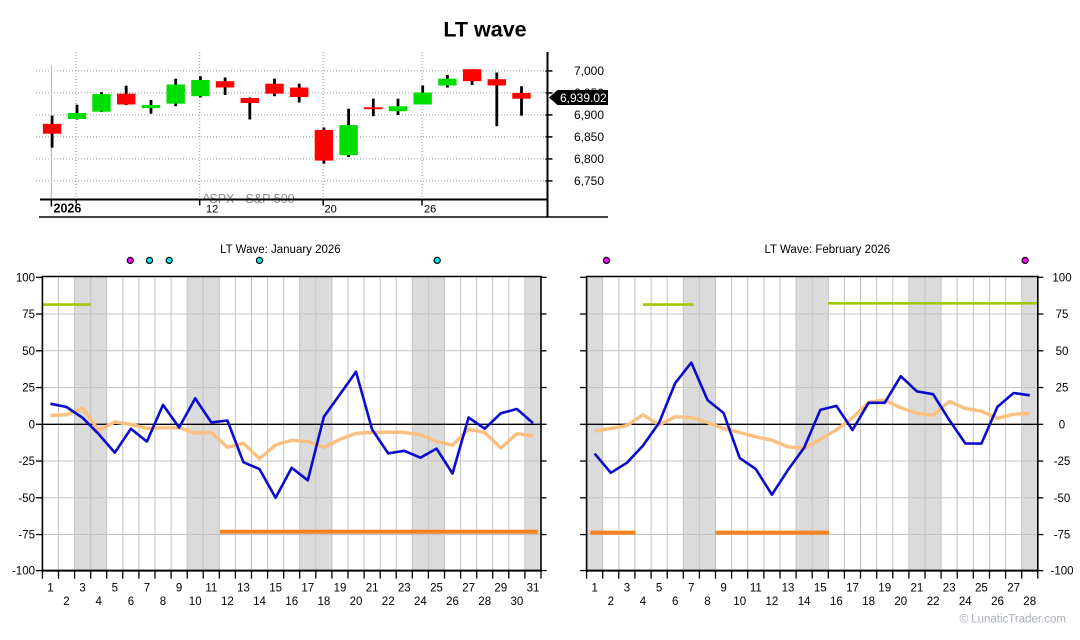 Image resolution: width=1080 pixels, height=640 pixels. Describe the element at coordinates (68, 209) in the screenshot. I see `svg-text: 2026` at that location.